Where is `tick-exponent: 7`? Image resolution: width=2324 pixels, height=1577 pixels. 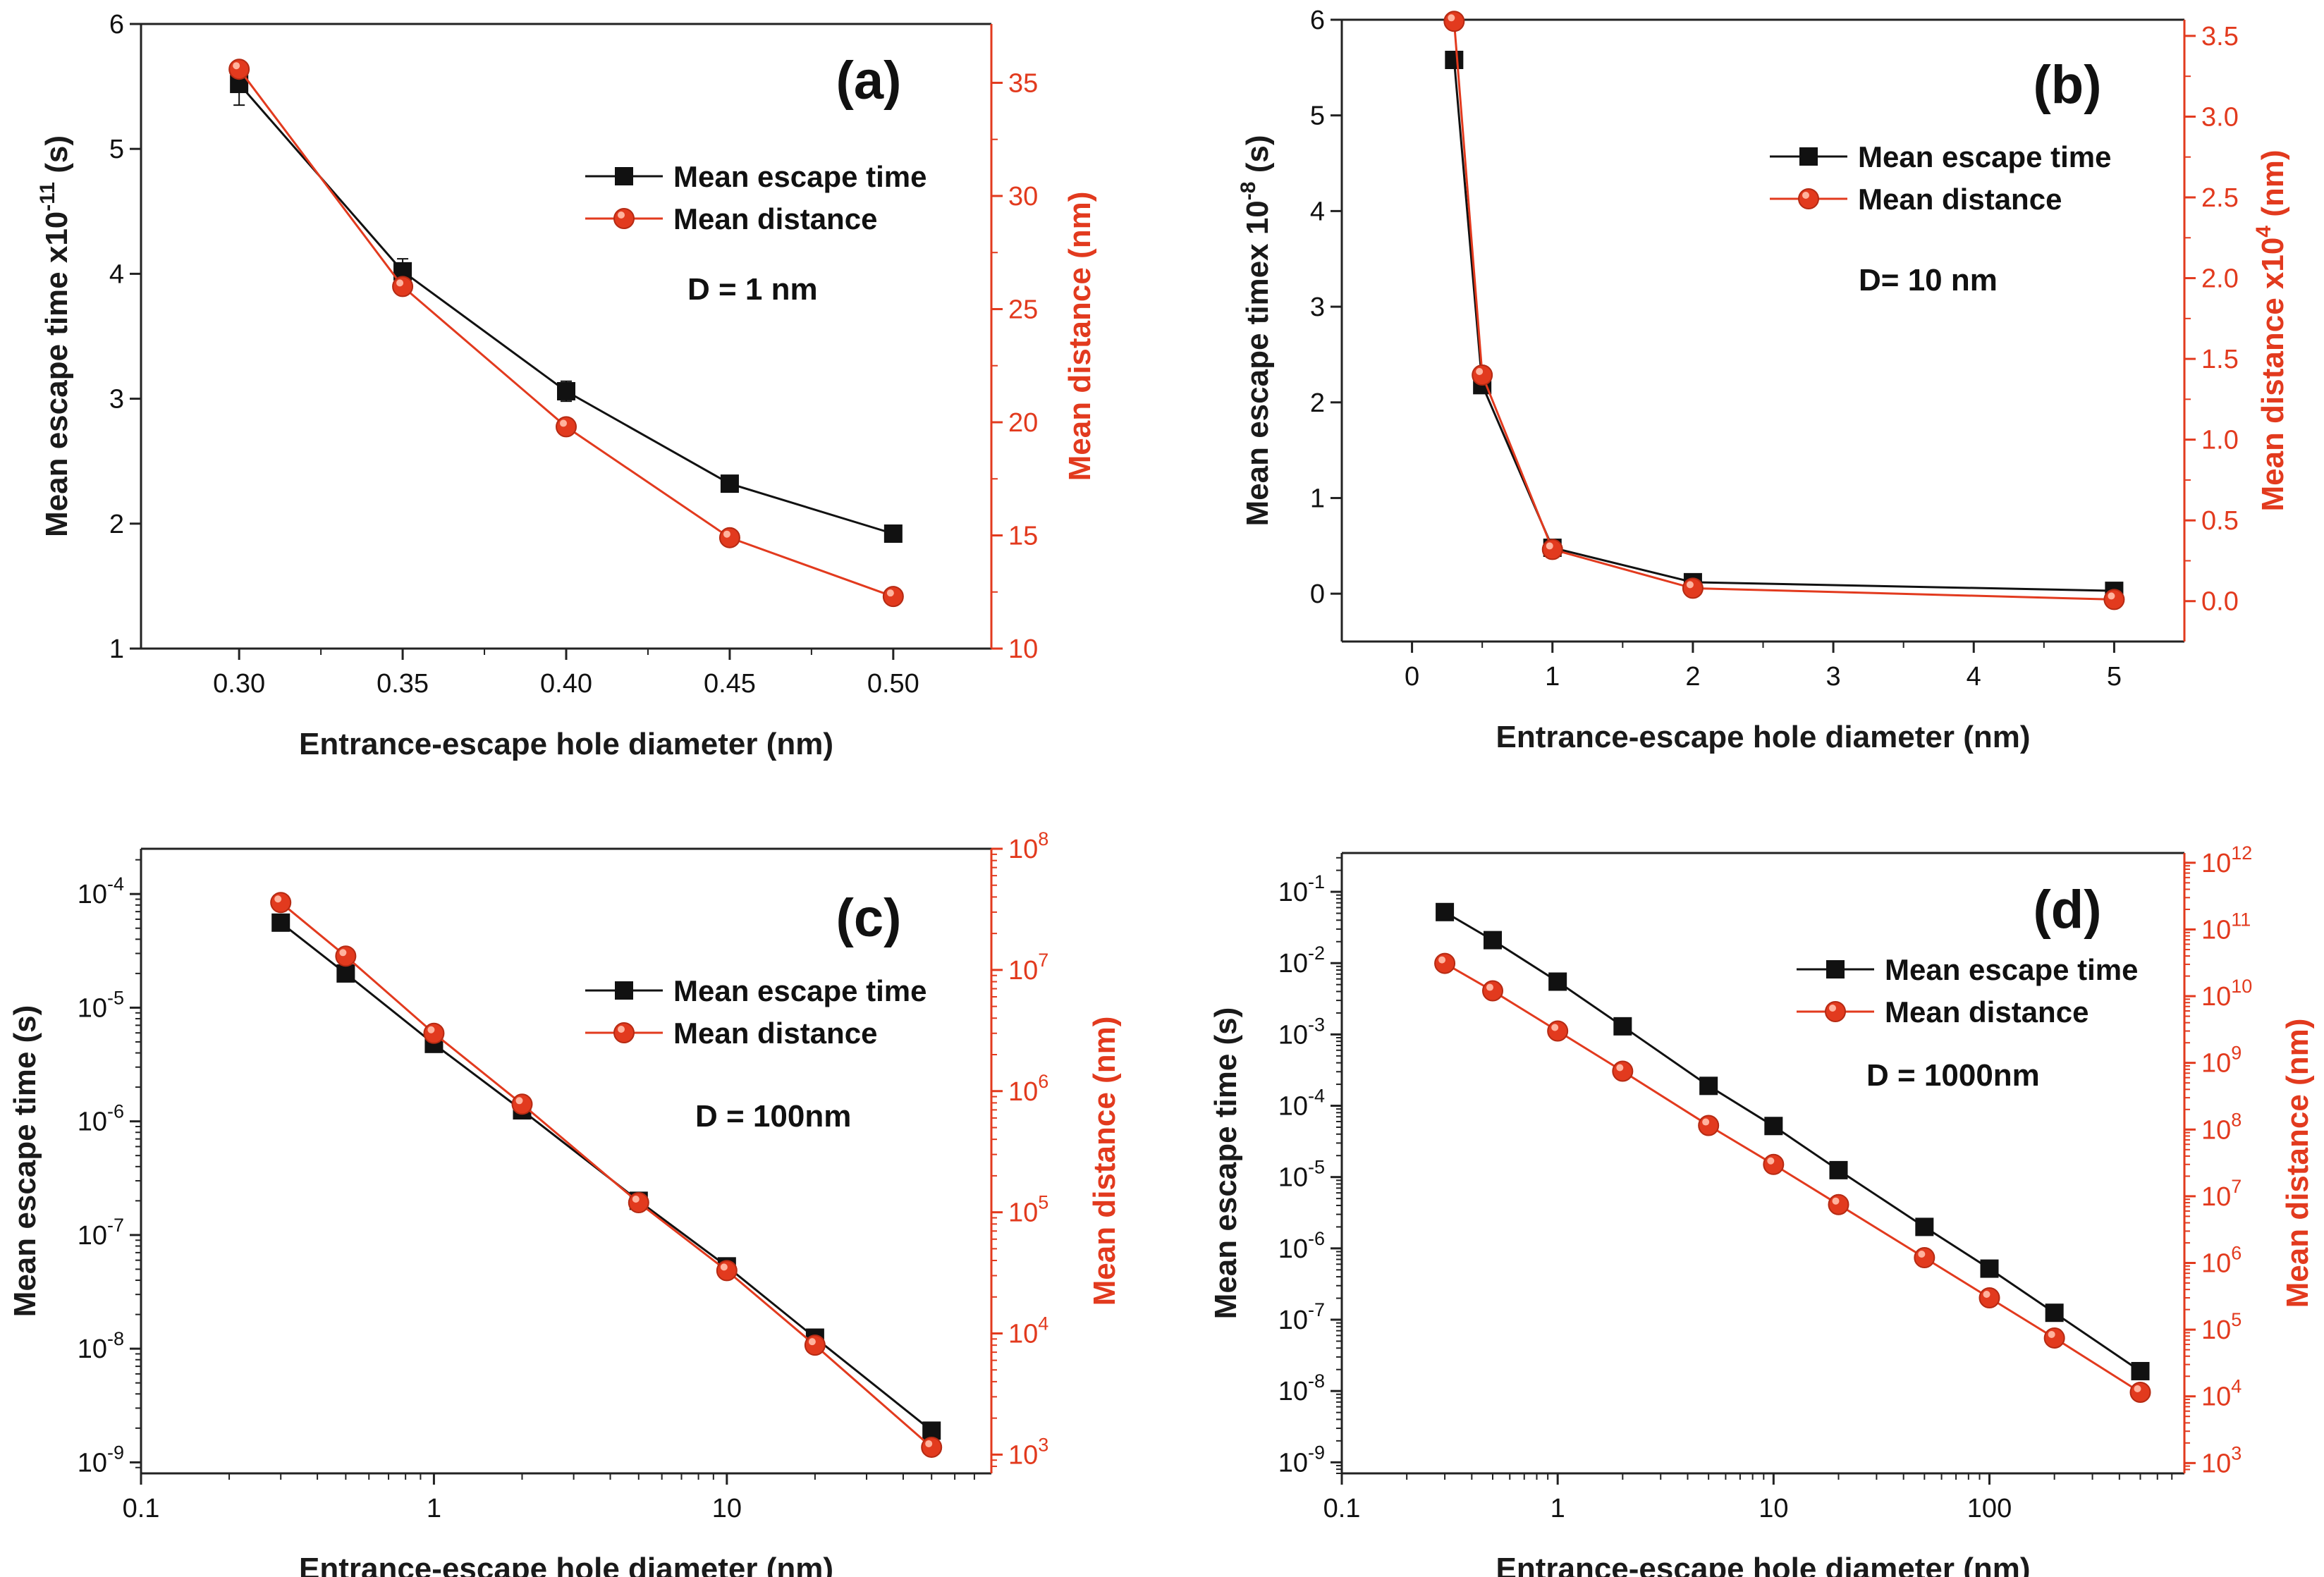 tick-exponent: 7 is located at coordinates (1043, 960).